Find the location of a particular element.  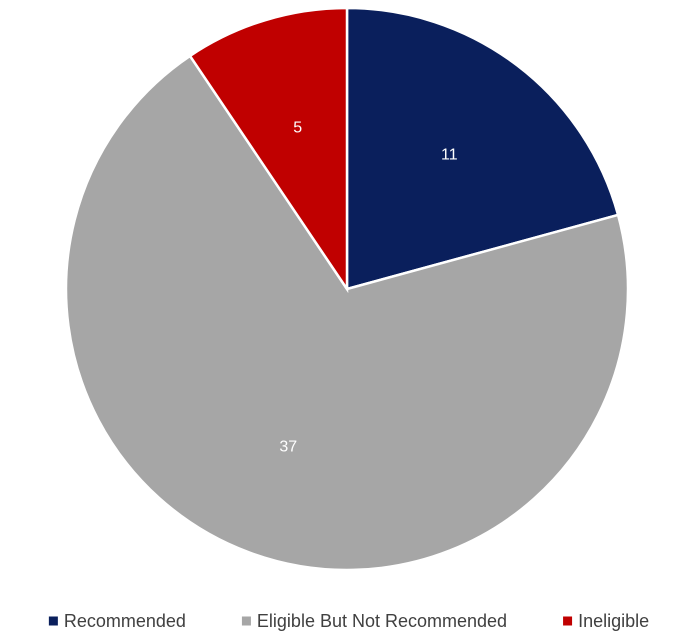

legend-item-recommended: Recommended is located at coordinates (117, 621).